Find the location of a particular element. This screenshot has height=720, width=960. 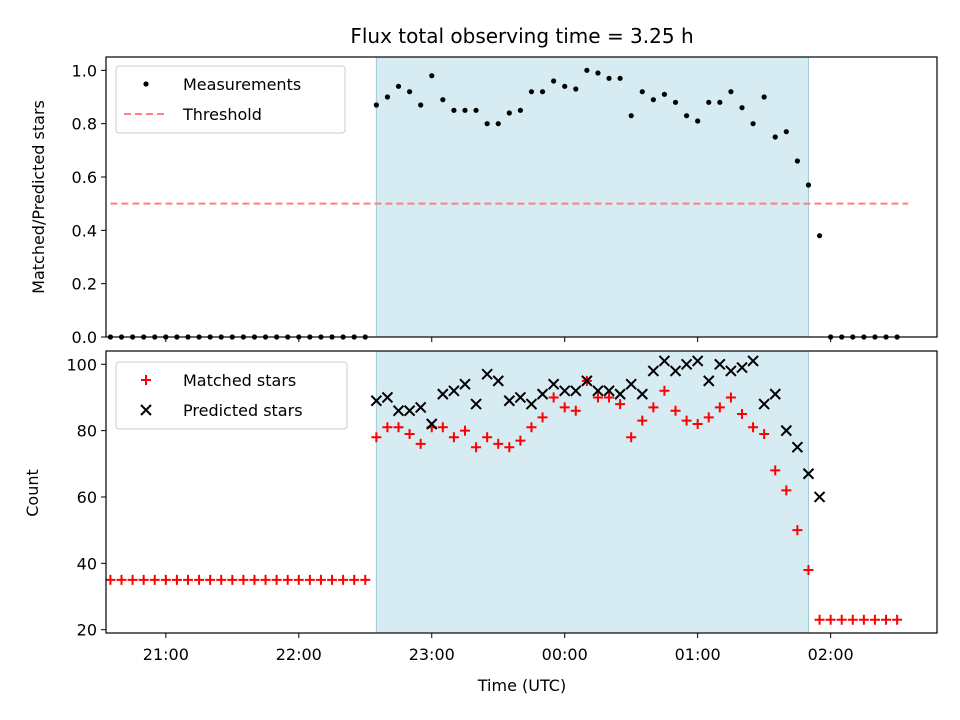

top-legend: Measurements Threshold is located at coordinates (230, 99).